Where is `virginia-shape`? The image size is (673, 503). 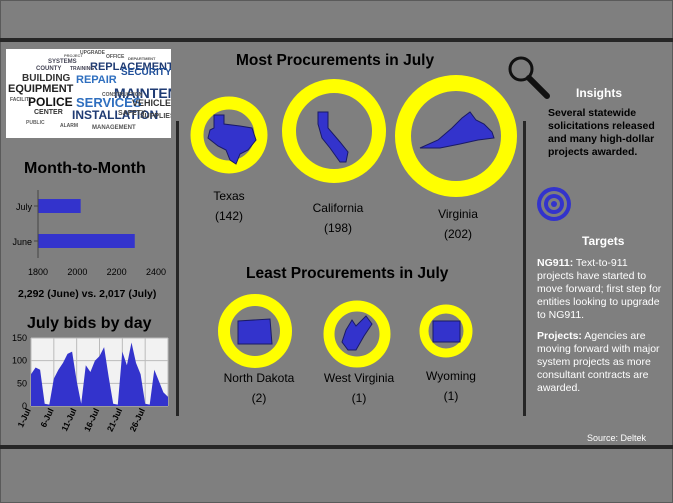
virginia-shape is located at coordinates (457, 130).